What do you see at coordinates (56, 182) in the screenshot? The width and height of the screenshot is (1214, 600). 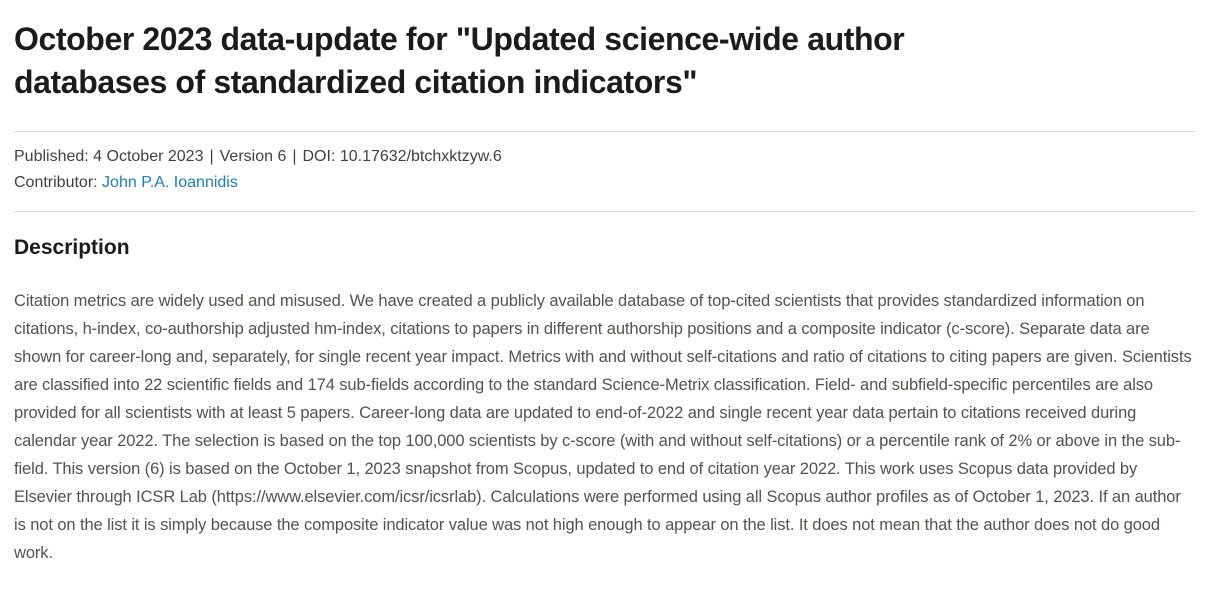 I see `contributor-label: Contributor:` at bounding box center [56, 182].